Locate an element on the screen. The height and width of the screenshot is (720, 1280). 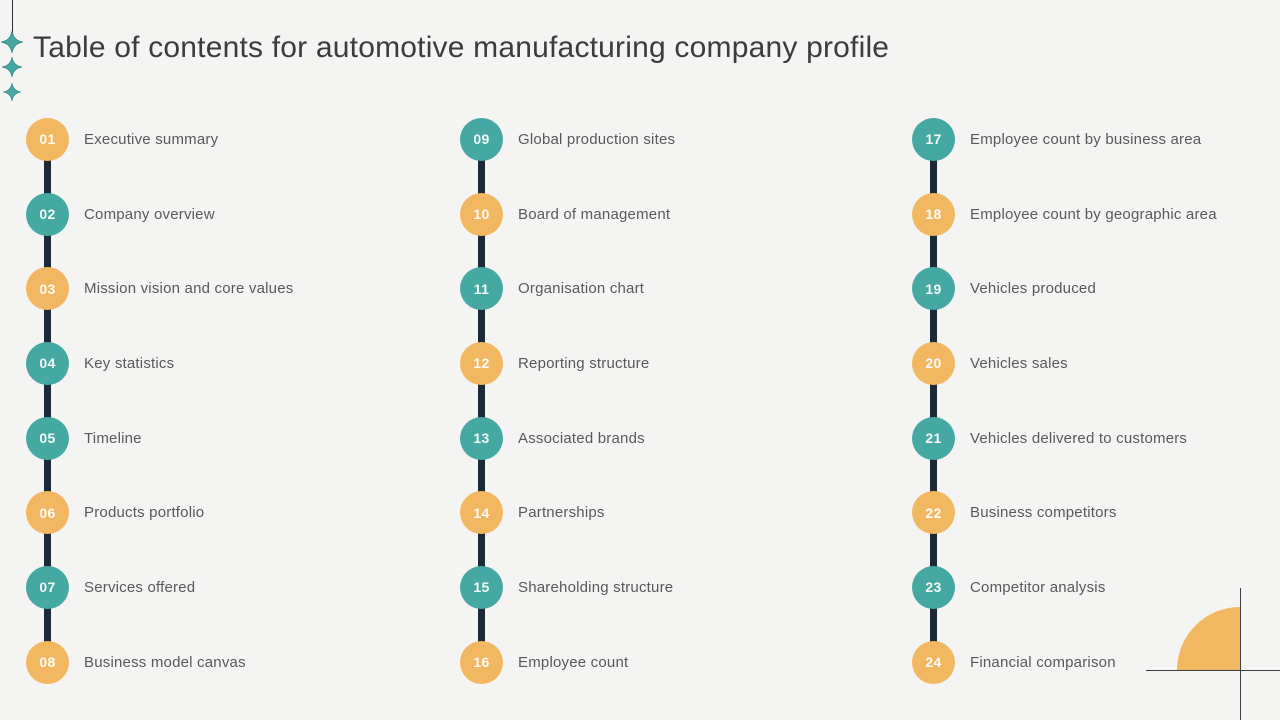
toc-item: 20 Vehicles sales is located at coordinates (1096, 363).